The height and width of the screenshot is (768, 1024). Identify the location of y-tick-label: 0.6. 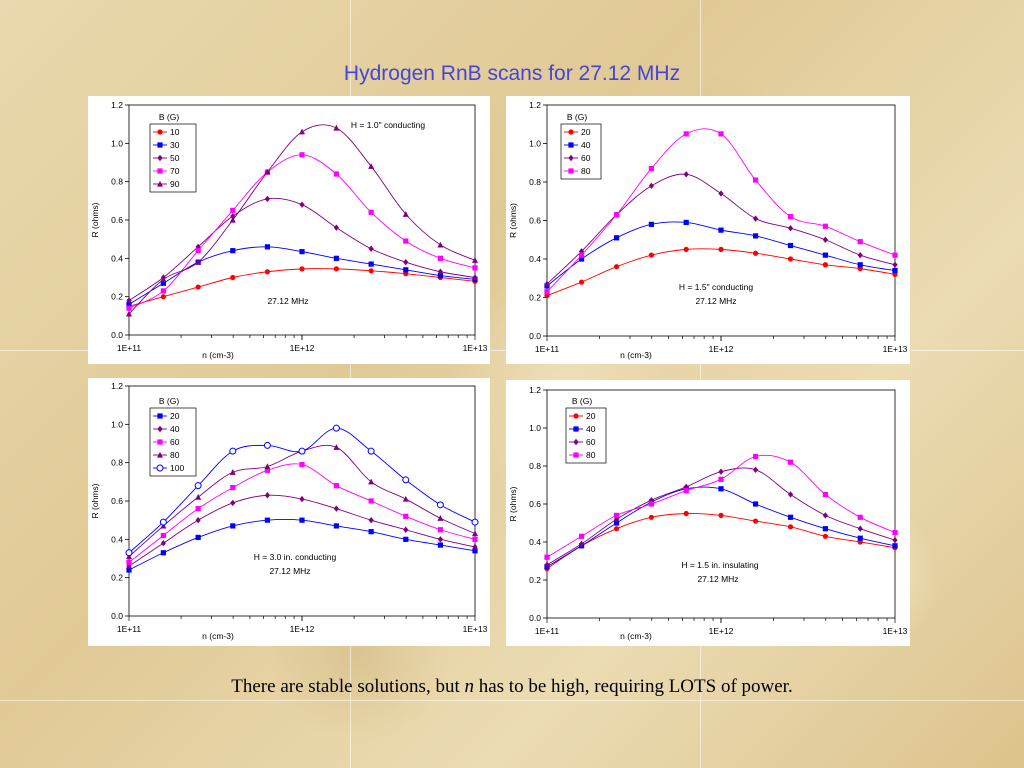
(535, 504).